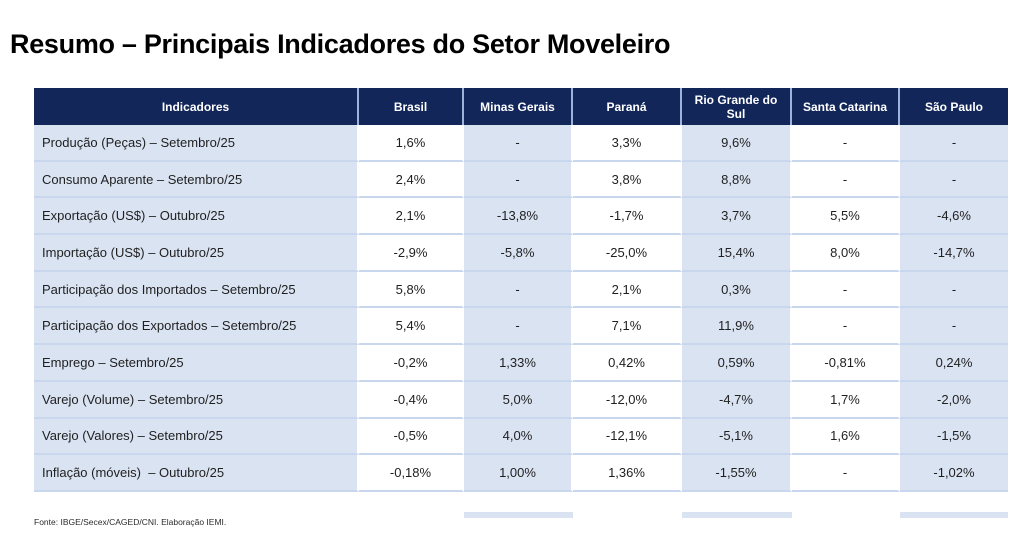  What do you see at coordinates (411, 400) in the screenshot?
I see `value-cell: -0,4%` at bounding box center [411, 400].